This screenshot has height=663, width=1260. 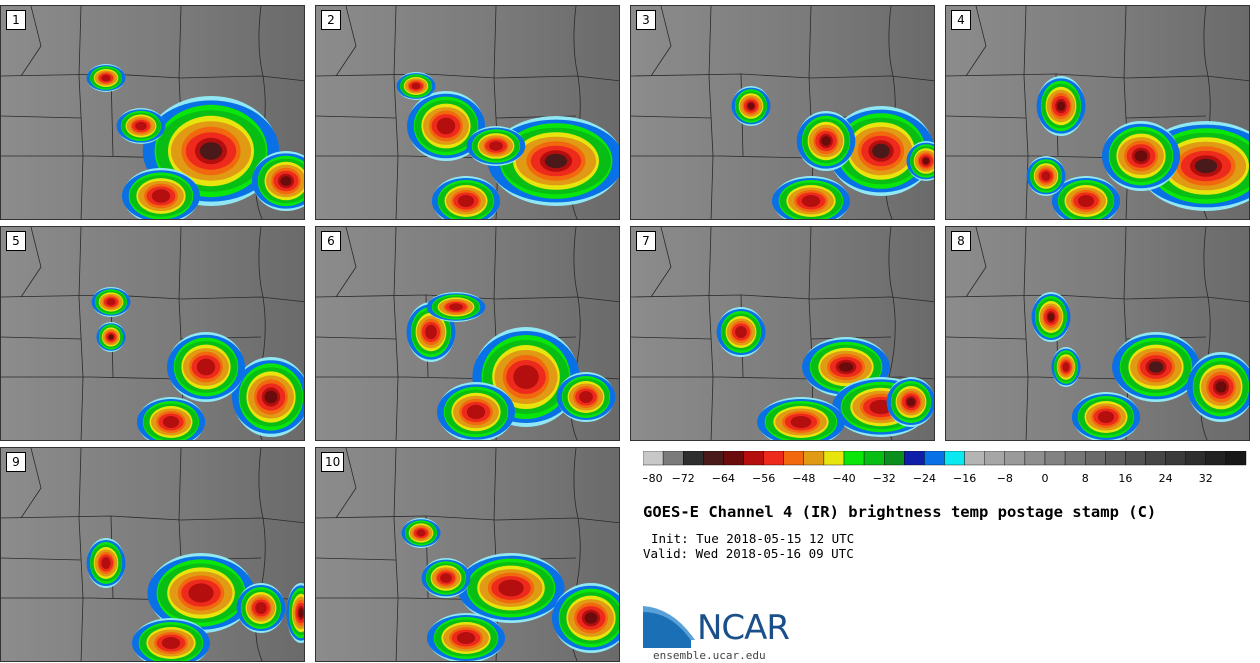 I want to click on panel-1: 1, so click(x=152, y=112).